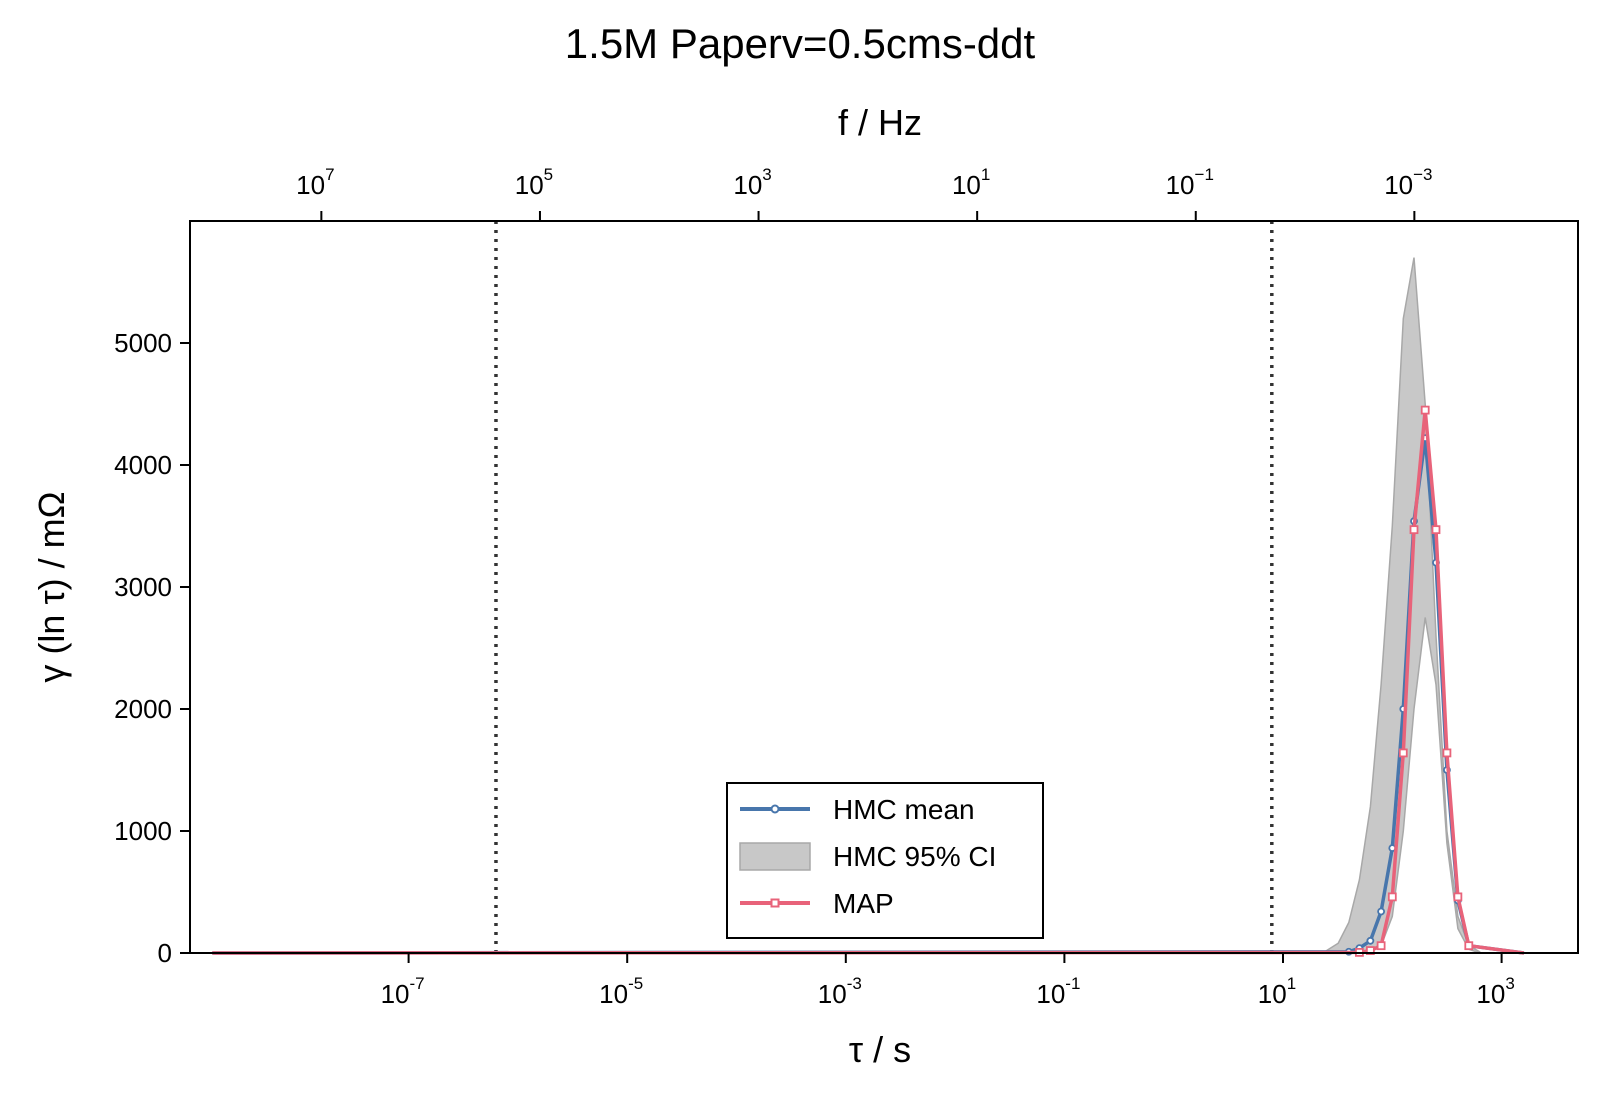 The width and height of the screenshot is (1600, 1100). What do you see at coordinates (143, 831) in the screenshot?
I see `y-tick-label: 1000` at bounding box center [143, 831].